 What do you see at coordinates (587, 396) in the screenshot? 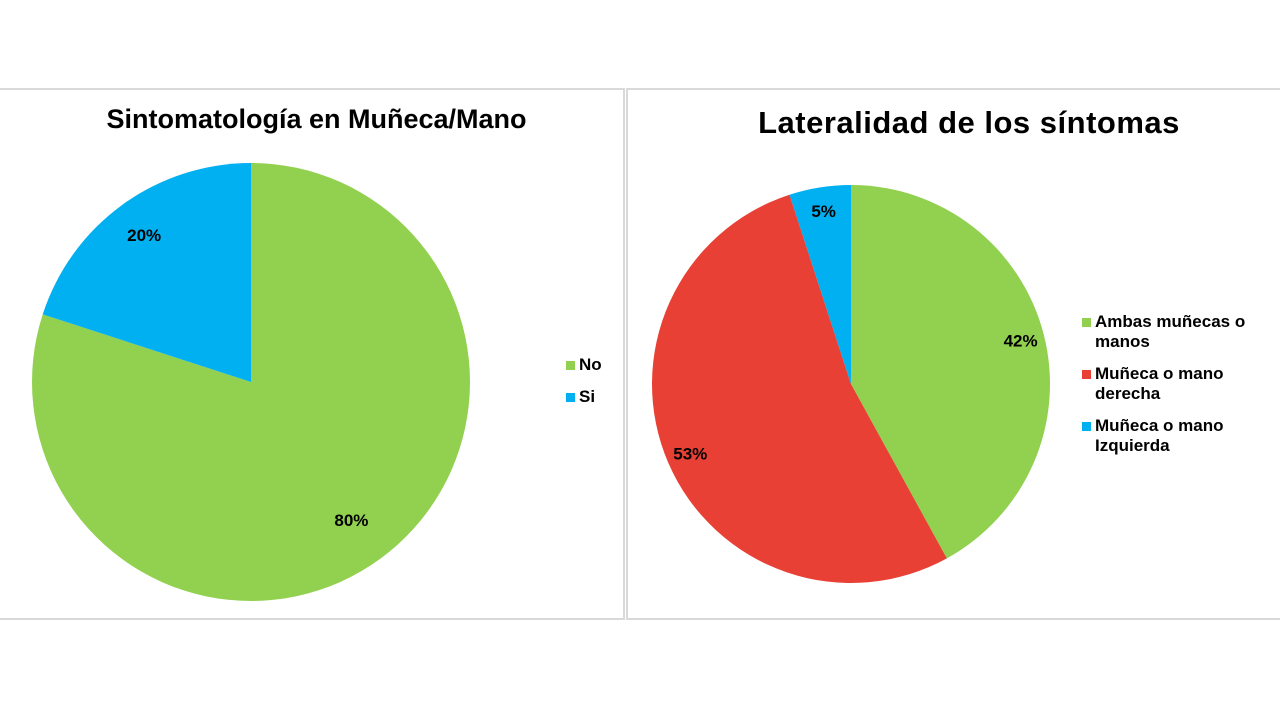
I see `legend-label: Si` at bounding box center [587, 396].